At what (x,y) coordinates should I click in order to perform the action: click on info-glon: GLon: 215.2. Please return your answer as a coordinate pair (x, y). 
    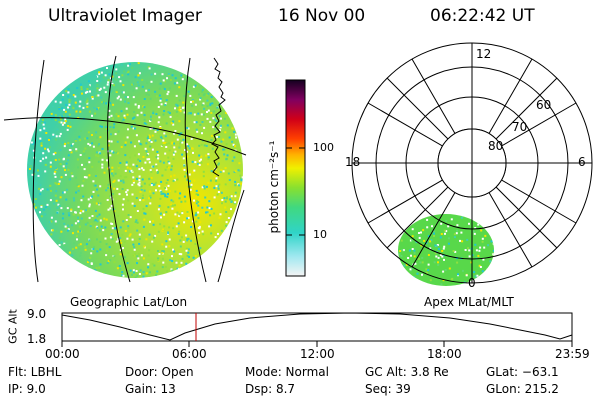
    Looking at the image, I should click on (522, 389).